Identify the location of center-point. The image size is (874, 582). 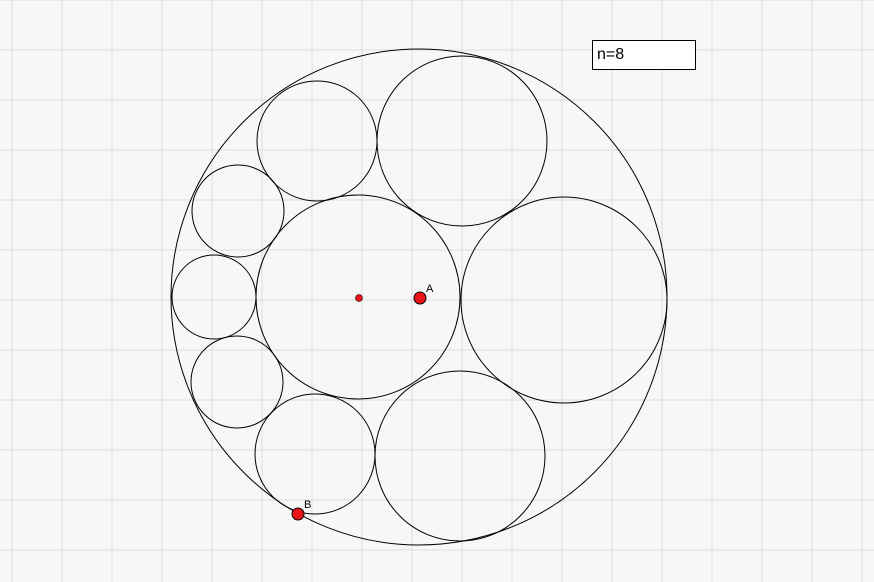
(359, 298).